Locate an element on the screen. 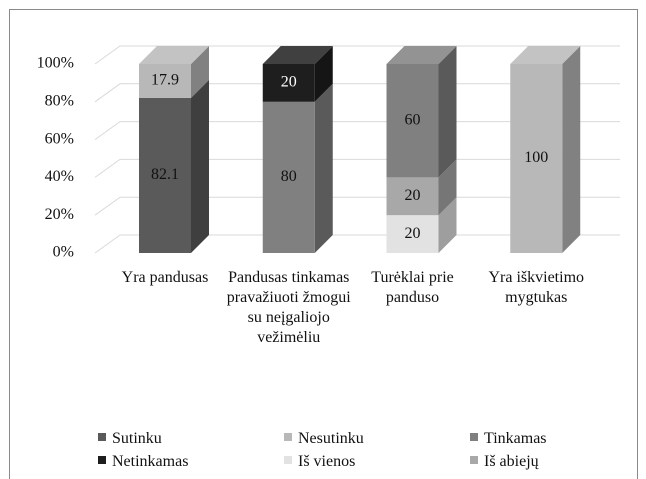 The width and height of the screenshot is (646, 479). data-label: 60 is located at coordinates (413, 119).